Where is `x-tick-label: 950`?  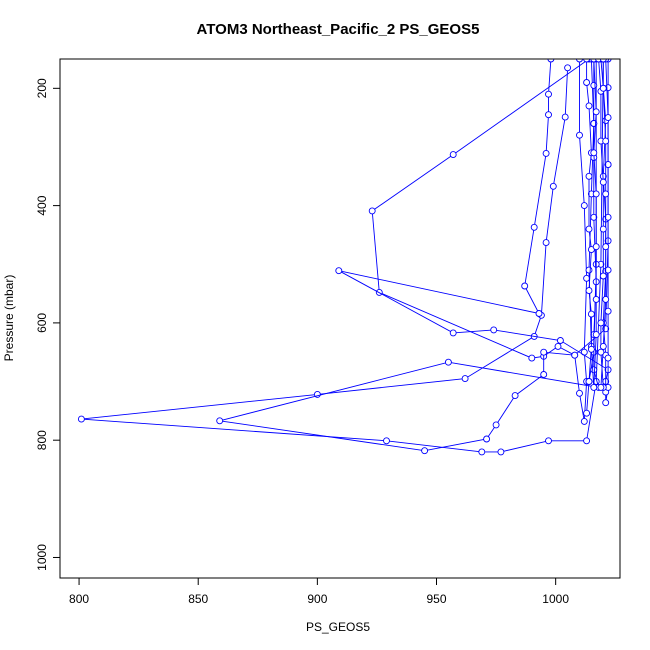 x-tick-label: 950 is located at coordinates (436, 599).